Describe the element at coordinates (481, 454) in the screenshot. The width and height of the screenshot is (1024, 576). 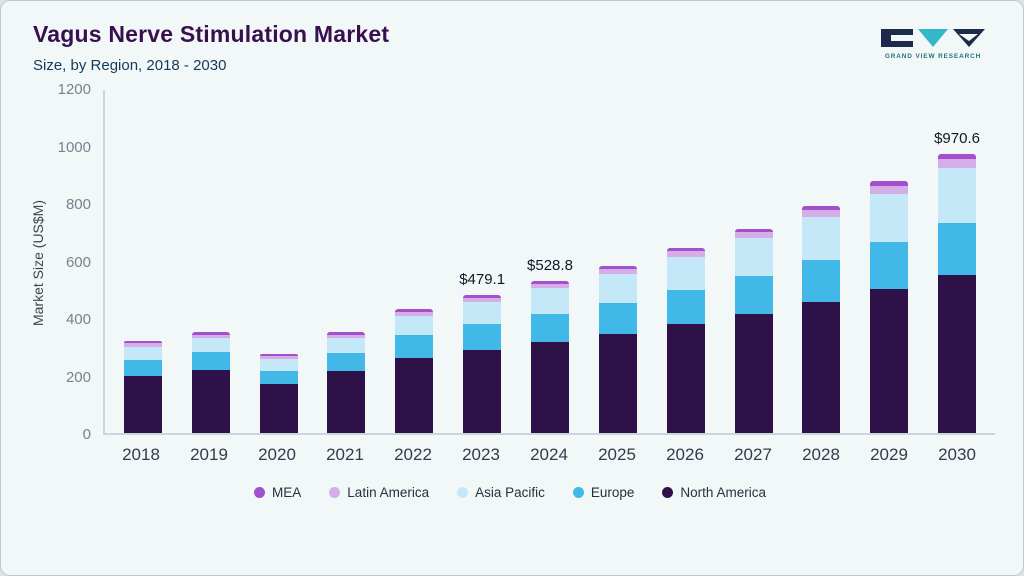
I see `x-tick-label: 2023` at that location.